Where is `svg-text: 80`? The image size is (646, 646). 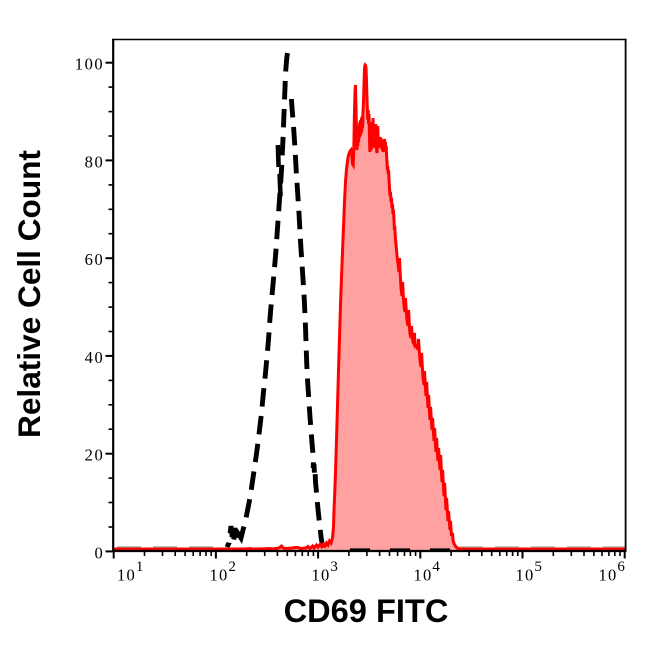 svg-text: 80 is located at coordinates (95, 161).